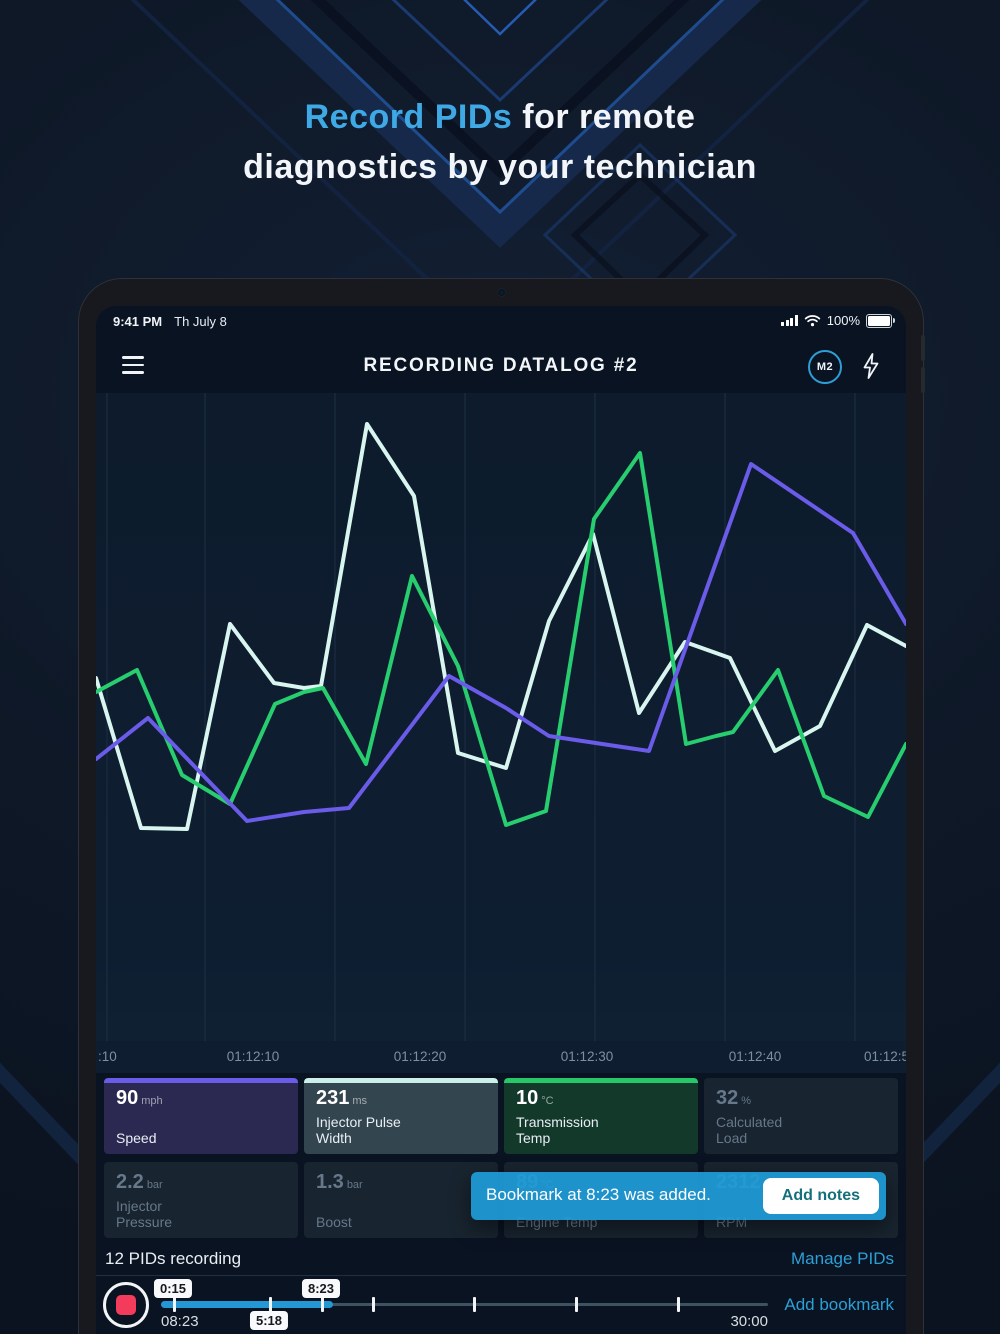 The image size is (1000, 1334). I want to click on bookmark-chip: 0:15, so click(173, 1288).